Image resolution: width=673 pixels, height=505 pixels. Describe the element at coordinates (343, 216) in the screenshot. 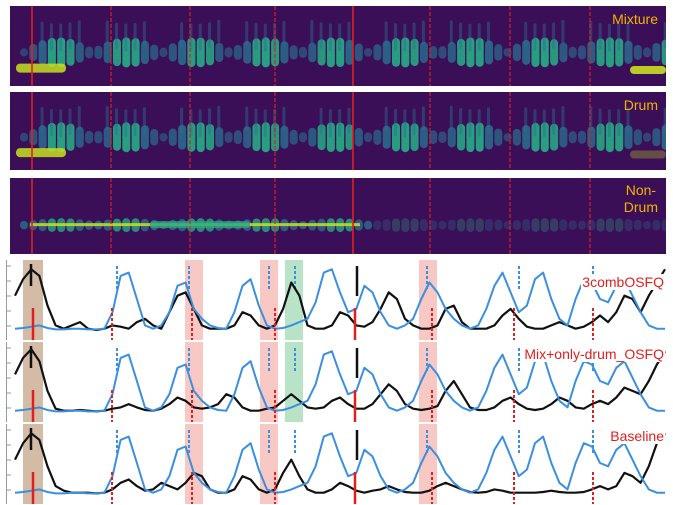

I see `spectrogram-non-drum-image` at that location.